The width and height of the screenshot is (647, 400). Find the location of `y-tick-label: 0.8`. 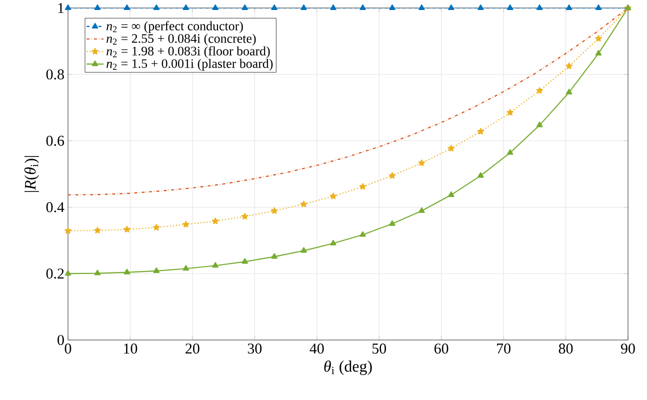

y-tick-label: 0.8 is located at coordinates (55, 74).